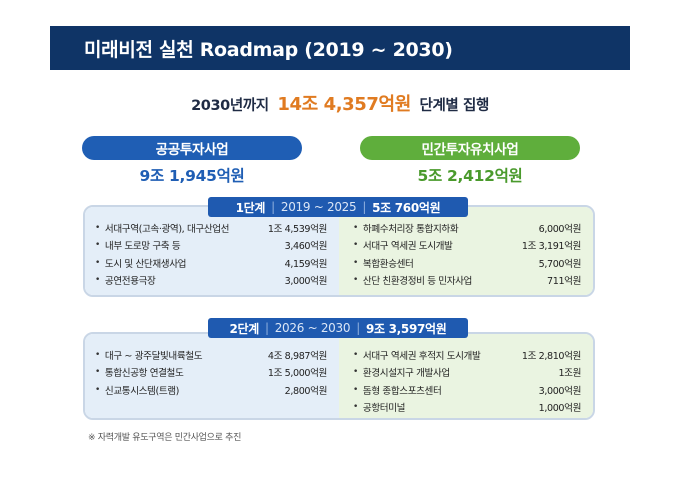 The image size is (680, 478). Describe the element at coordinates (165, 438) in the screenshot. I see `footnote: ※ 자력개발 유도구역은 민간사업으로 추진` at that location.